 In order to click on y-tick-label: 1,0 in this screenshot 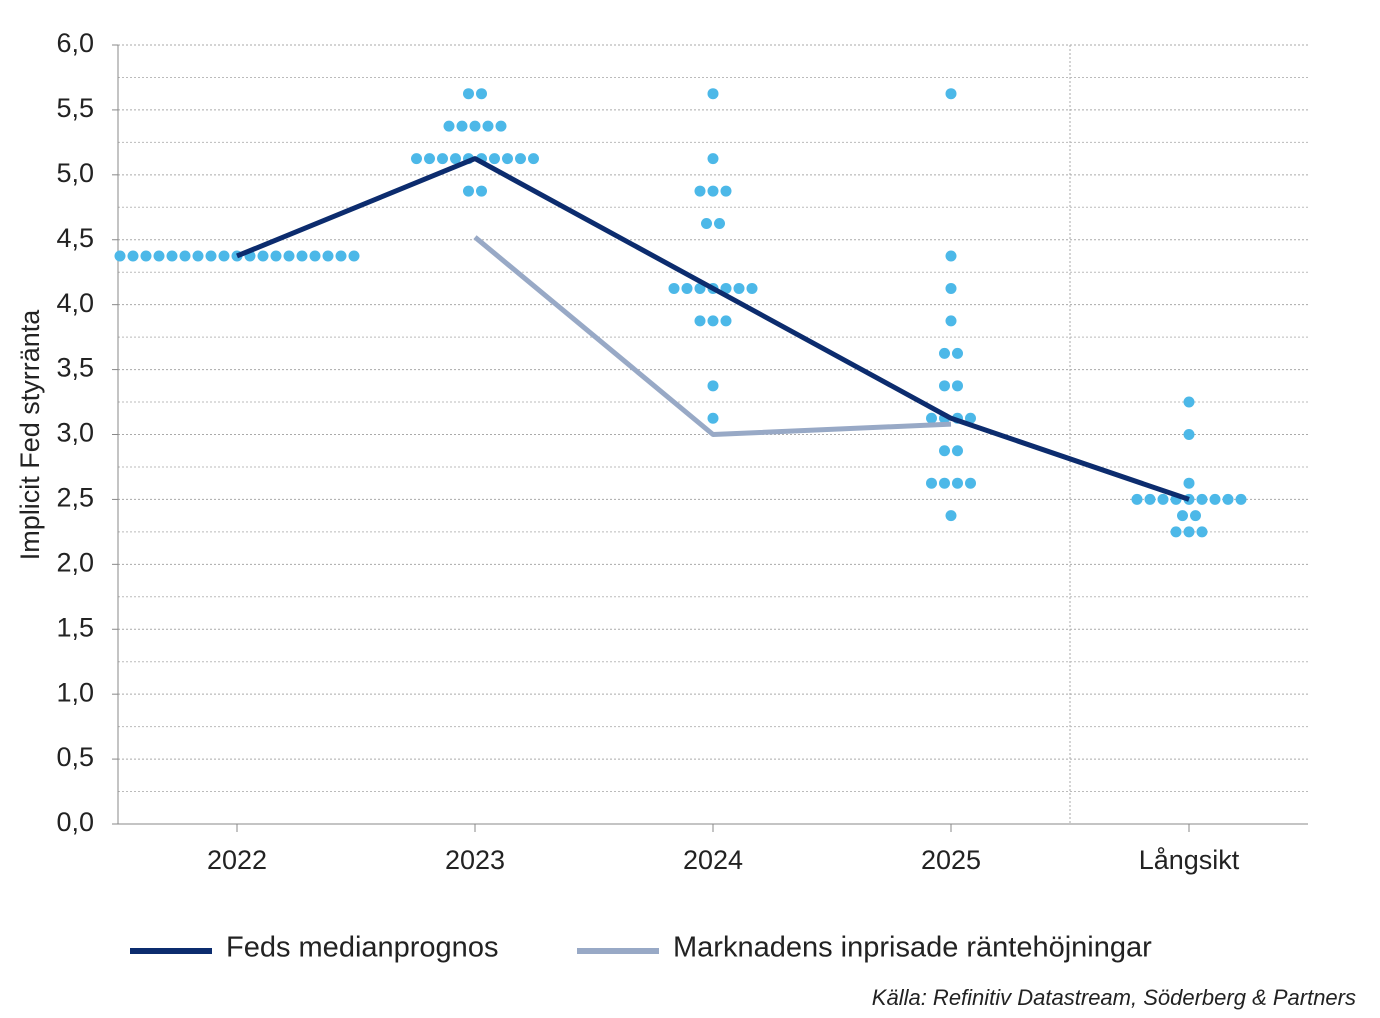, I will do `click(75, 692)`.